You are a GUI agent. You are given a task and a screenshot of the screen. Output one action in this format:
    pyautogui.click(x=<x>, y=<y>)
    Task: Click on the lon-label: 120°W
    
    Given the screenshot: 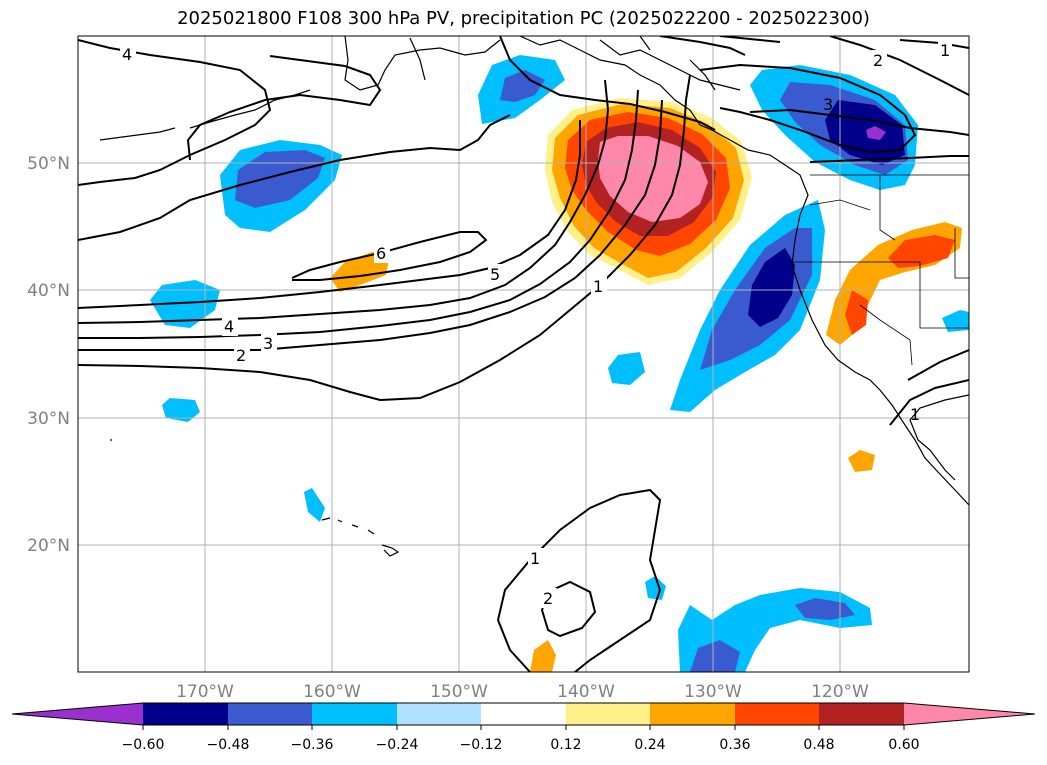 What is the action you would take?
    pyautogui.click(x=840, y=692)
    